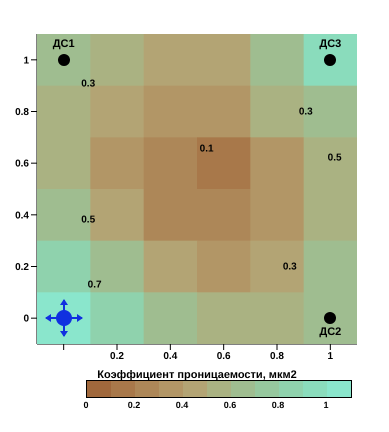 The width and height of the screenshot is (389, 432). Describe the element at coordinates (63, 44) in the screenshot. I see `annotation: ДС1` at that location.